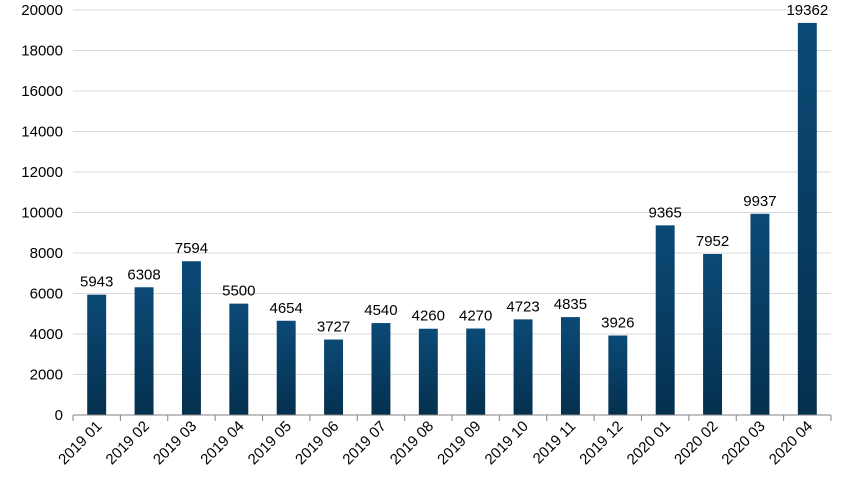 The width and height of the screenshot is (847, 499). I want to click on x-tick-label: 2019 02, so click(128, 443).